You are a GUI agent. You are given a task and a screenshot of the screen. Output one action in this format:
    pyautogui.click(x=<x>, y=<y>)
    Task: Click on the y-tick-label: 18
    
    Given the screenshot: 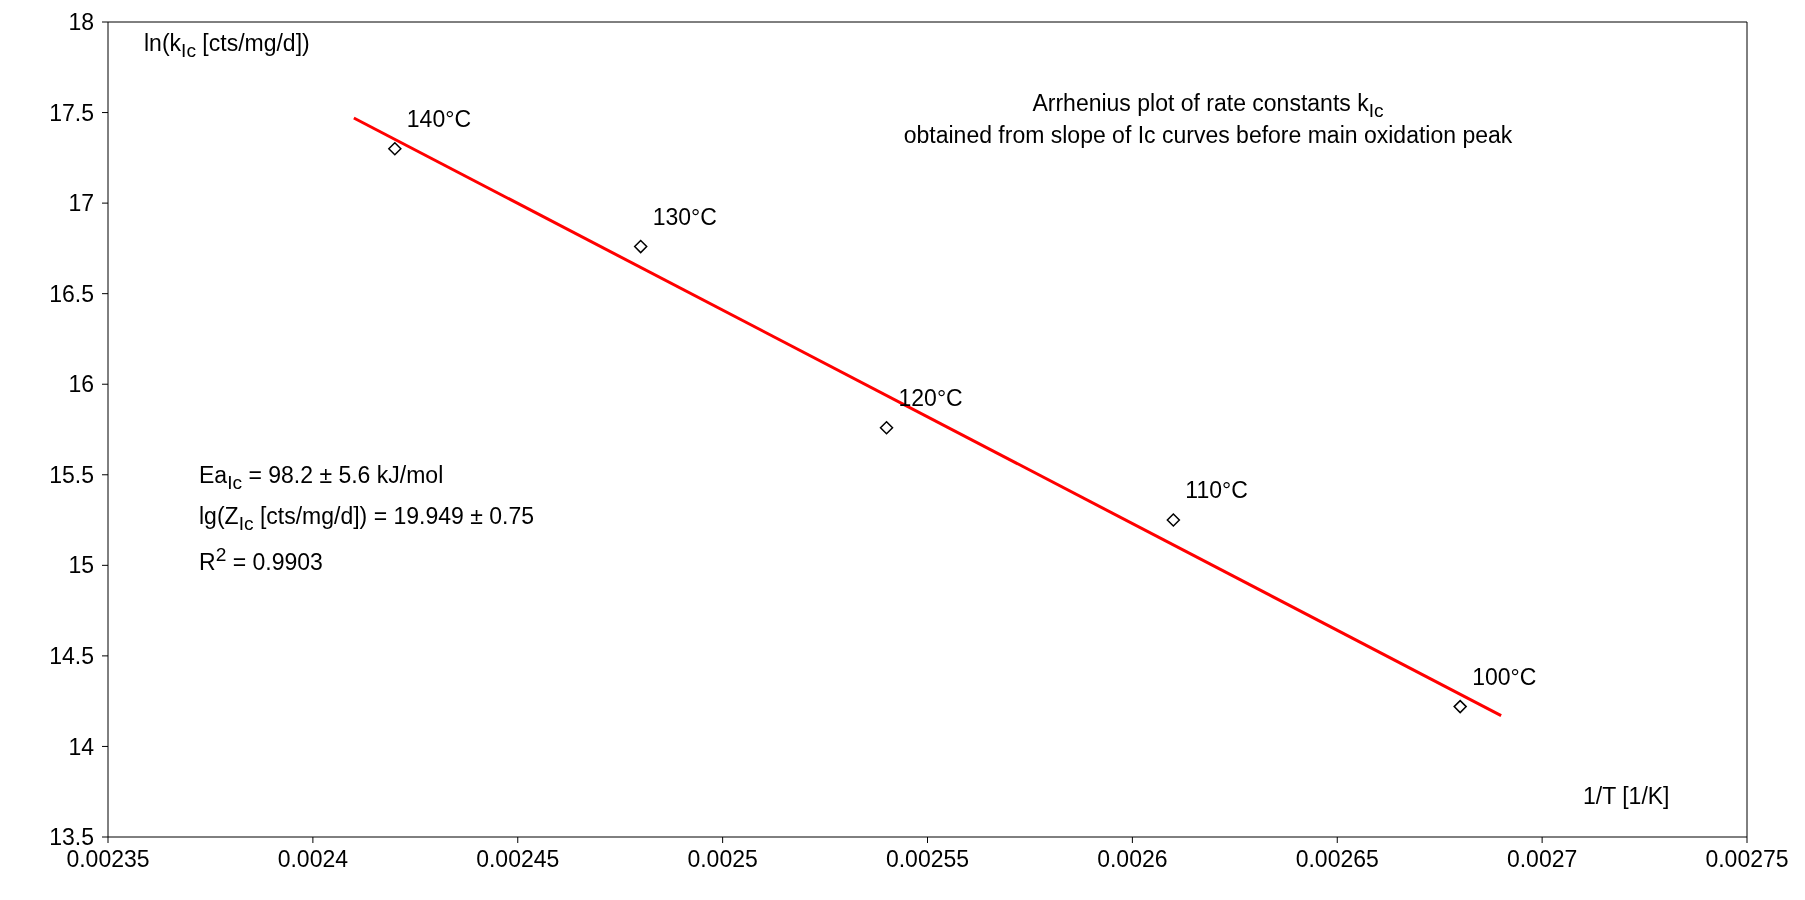 What is the action you would take?
    pyautogui.click(x=81, y=22)
    